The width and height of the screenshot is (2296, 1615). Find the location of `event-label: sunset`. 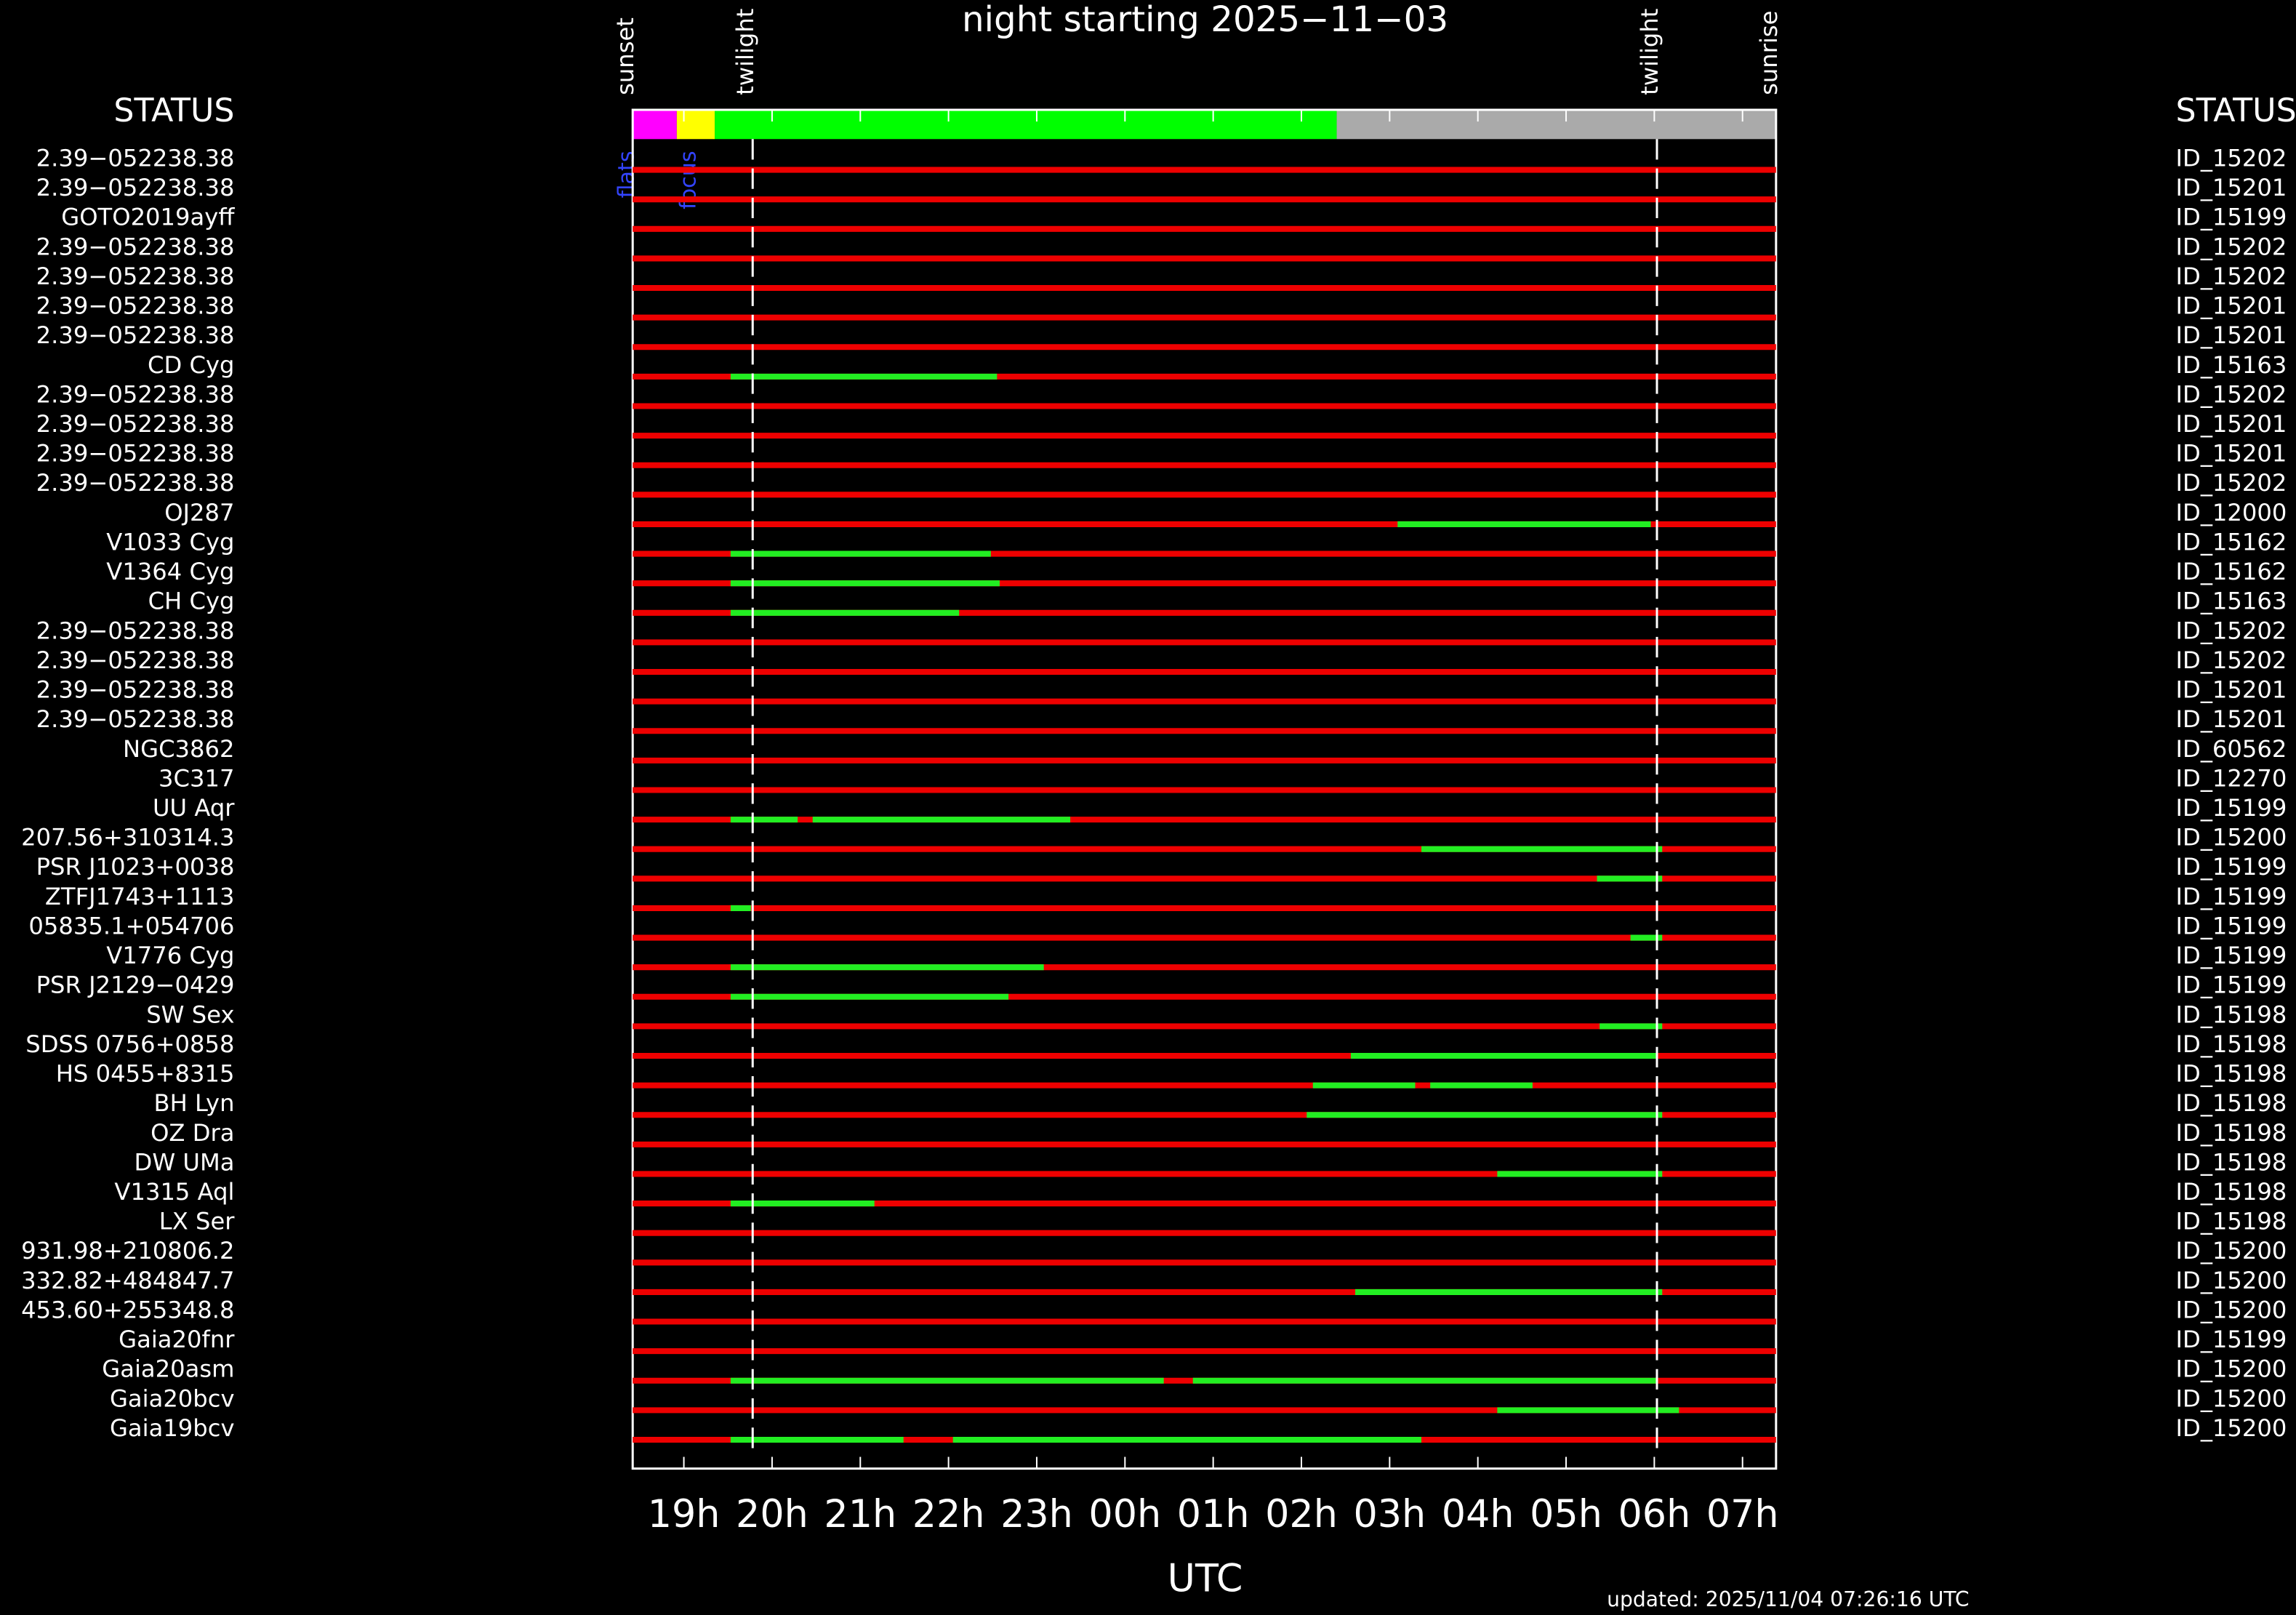

event-label: sunset is located at coordinates (625, 56).